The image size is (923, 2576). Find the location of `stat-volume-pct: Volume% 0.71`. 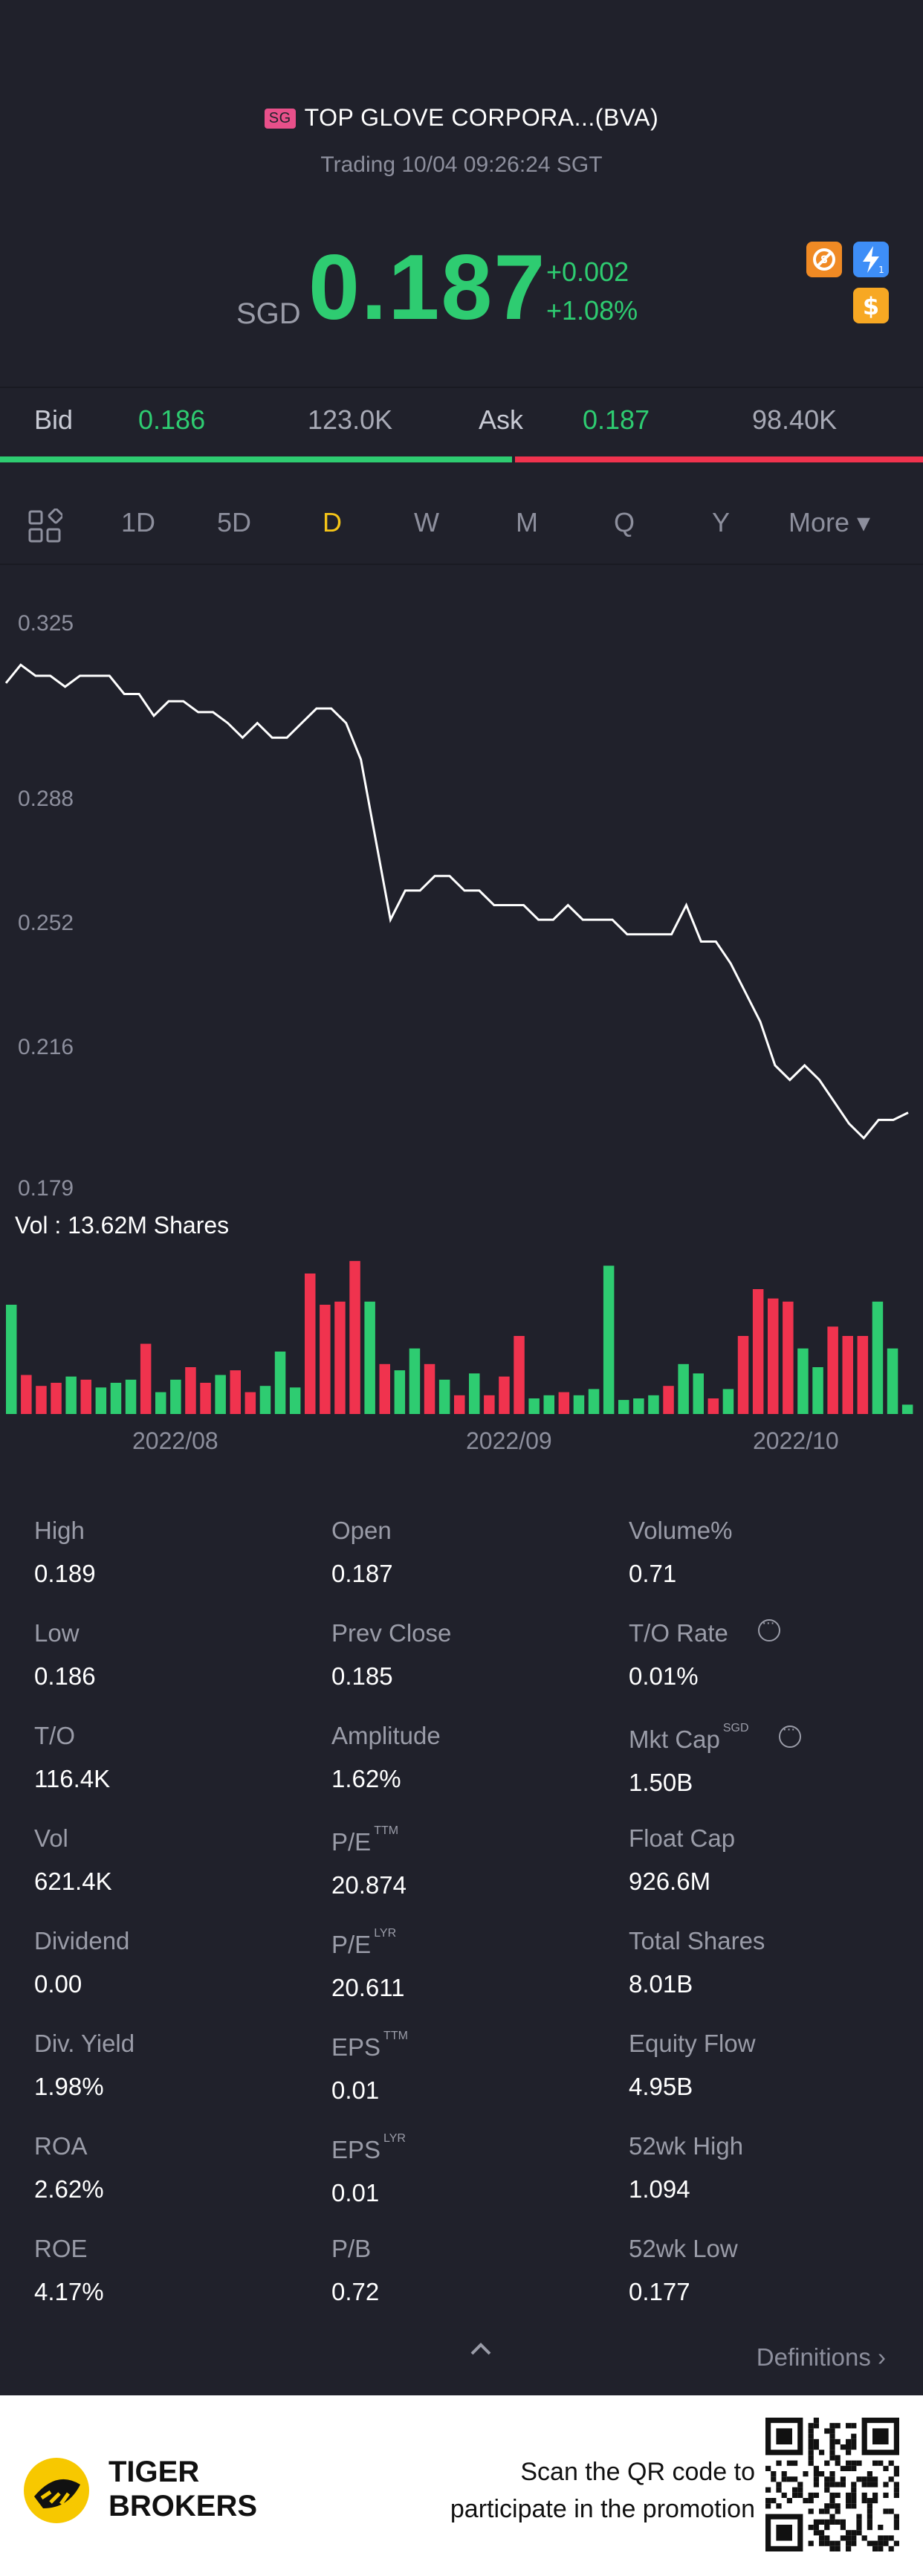

stat-volume-pct: Volume% 0.71 is located at coordinates (681, 1552).